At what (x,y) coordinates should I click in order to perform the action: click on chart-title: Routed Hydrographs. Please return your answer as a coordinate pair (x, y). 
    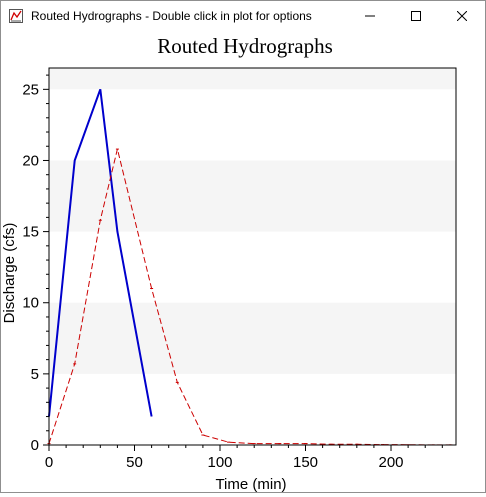
    Looking at the image, I should click on (245, 46).